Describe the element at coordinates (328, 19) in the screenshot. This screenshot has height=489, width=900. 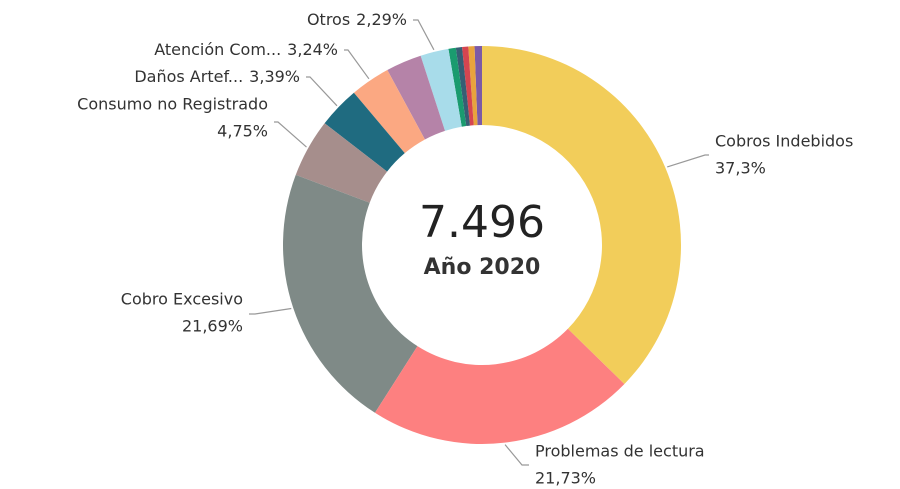
I see `category-label: Otros` at that location.